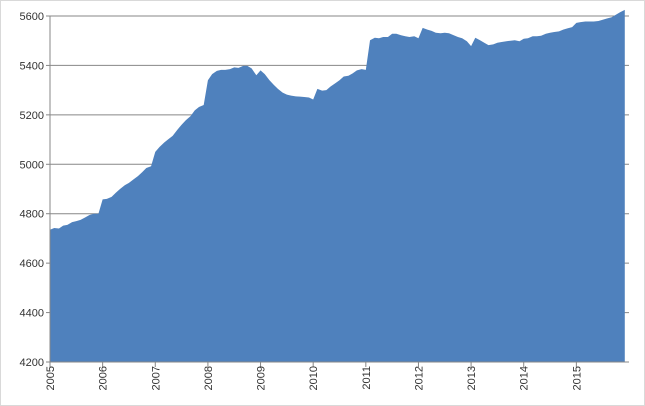 The width and height of the screenshot is (645, 406). What do you see at coordinates (32, 314) in the screenshot?
I see `y-tick-label: 4400` at bounding box center [32, 314].